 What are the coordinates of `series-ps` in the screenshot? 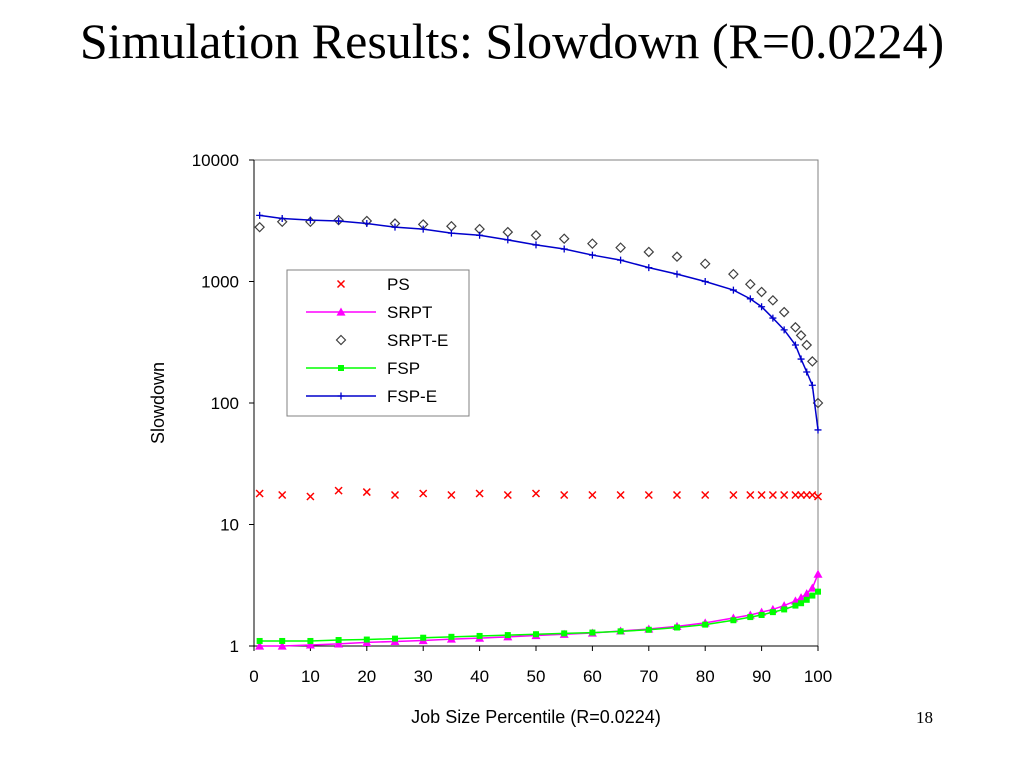 It's located at (539, 493).